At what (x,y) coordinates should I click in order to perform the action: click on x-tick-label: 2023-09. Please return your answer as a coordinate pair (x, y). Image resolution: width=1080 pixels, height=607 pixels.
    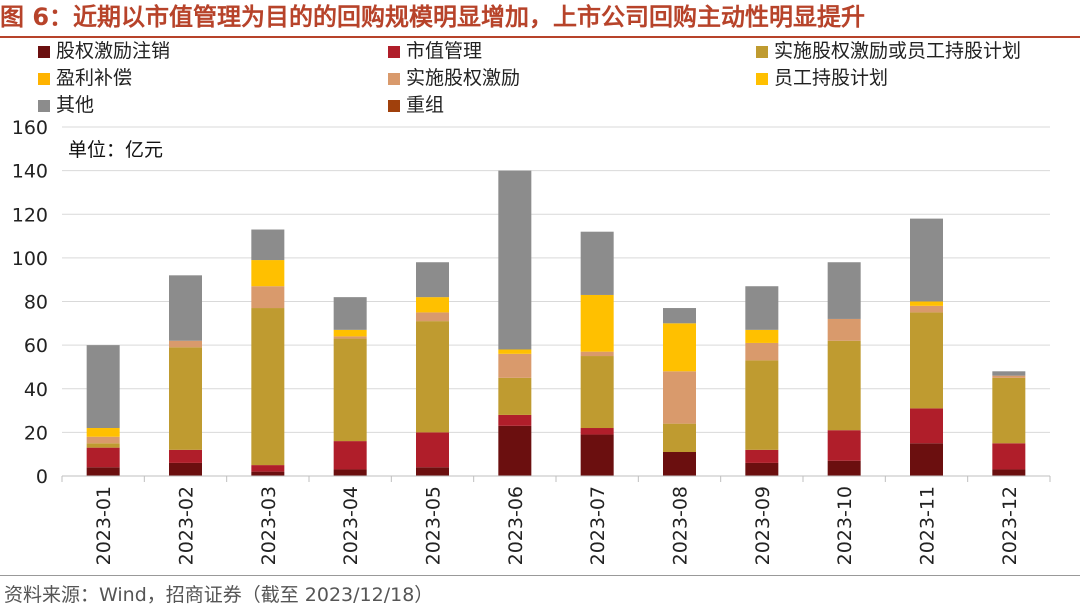
    Looking at the image, I should click on (763, 525).